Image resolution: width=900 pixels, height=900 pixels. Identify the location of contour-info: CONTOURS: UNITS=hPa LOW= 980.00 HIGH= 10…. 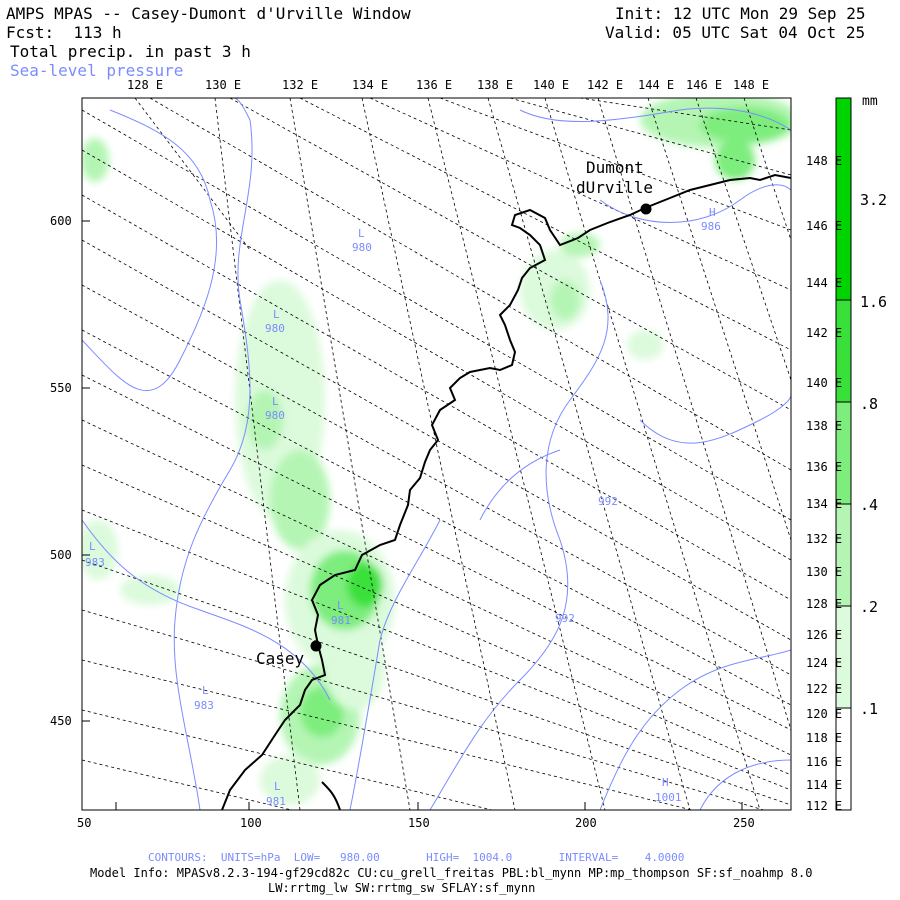
(416, 857).